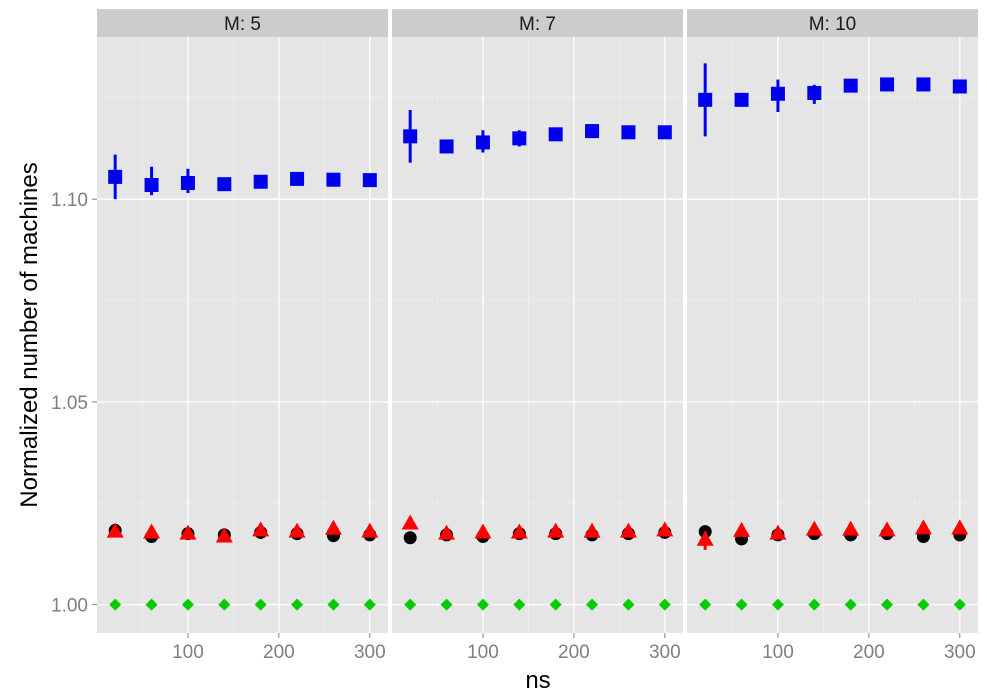 The image size is (987, 696). I want to click on facet-strip-label: M: 7, so click(537, 24).